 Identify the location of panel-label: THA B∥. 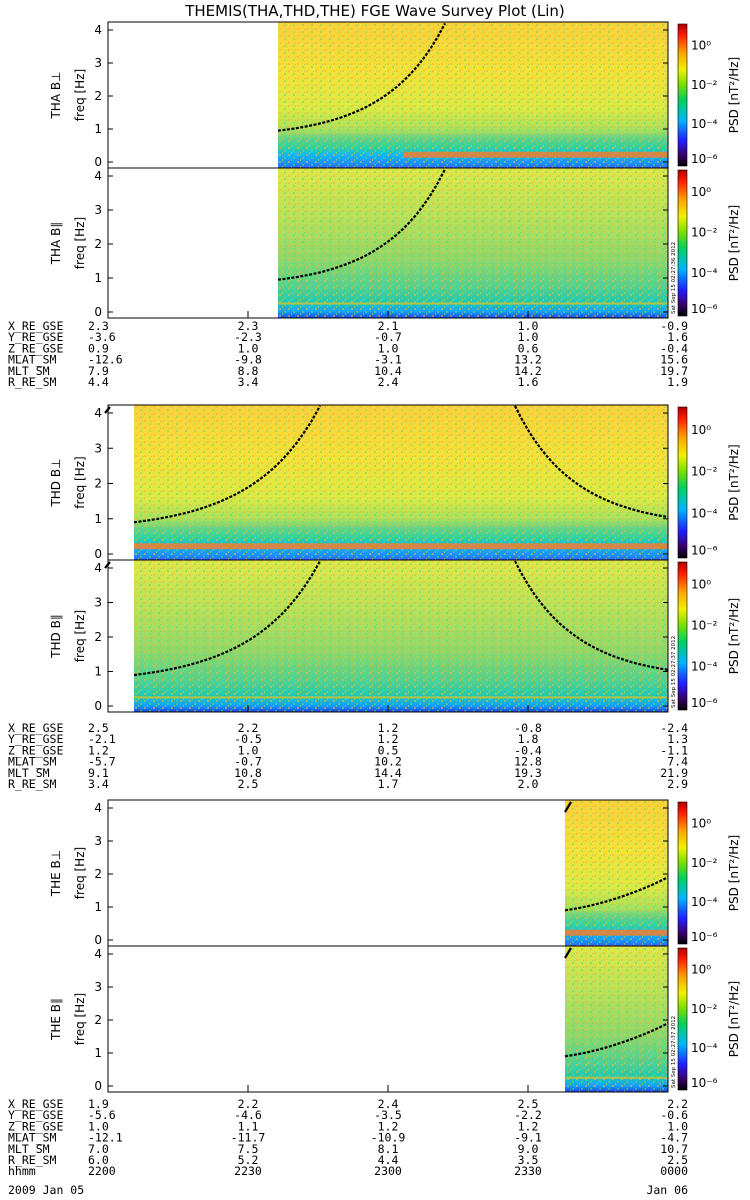
(56, 244).